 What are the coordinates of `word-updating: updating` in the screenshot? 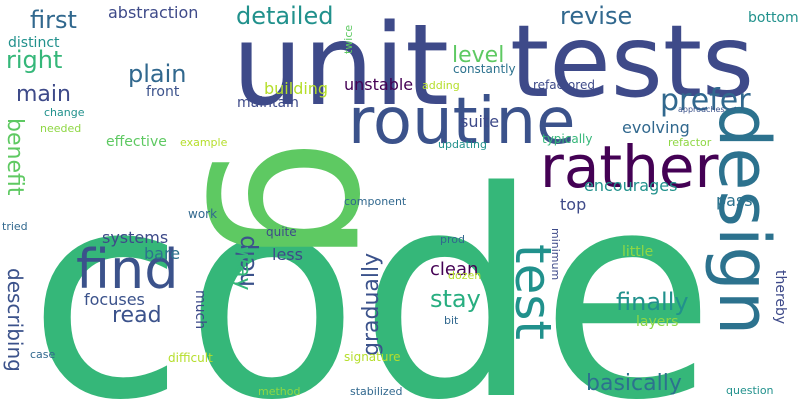 It's located at (462, 144).